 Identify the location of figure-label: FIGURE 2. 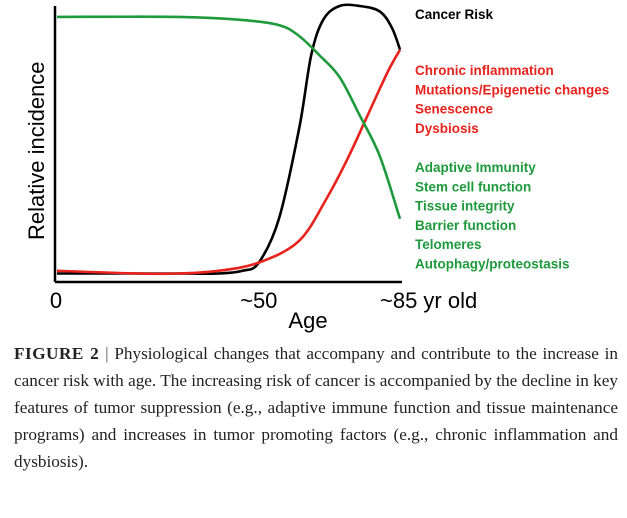
(57, 353).